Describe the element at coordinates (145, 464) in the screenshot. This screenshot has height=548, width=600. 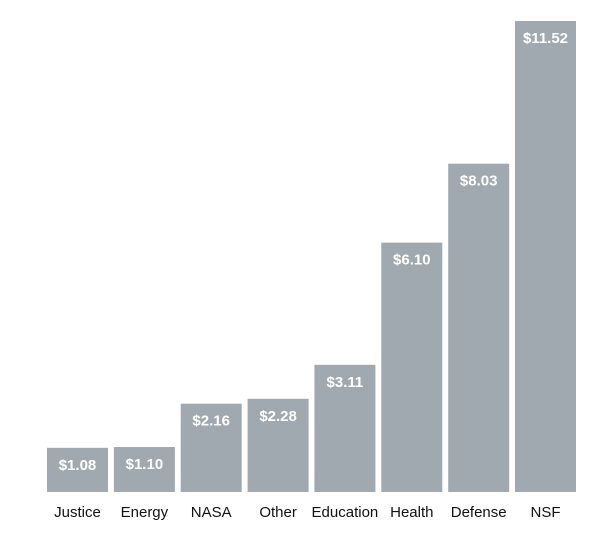
I see `value-label-energy: $1.10` at that location.